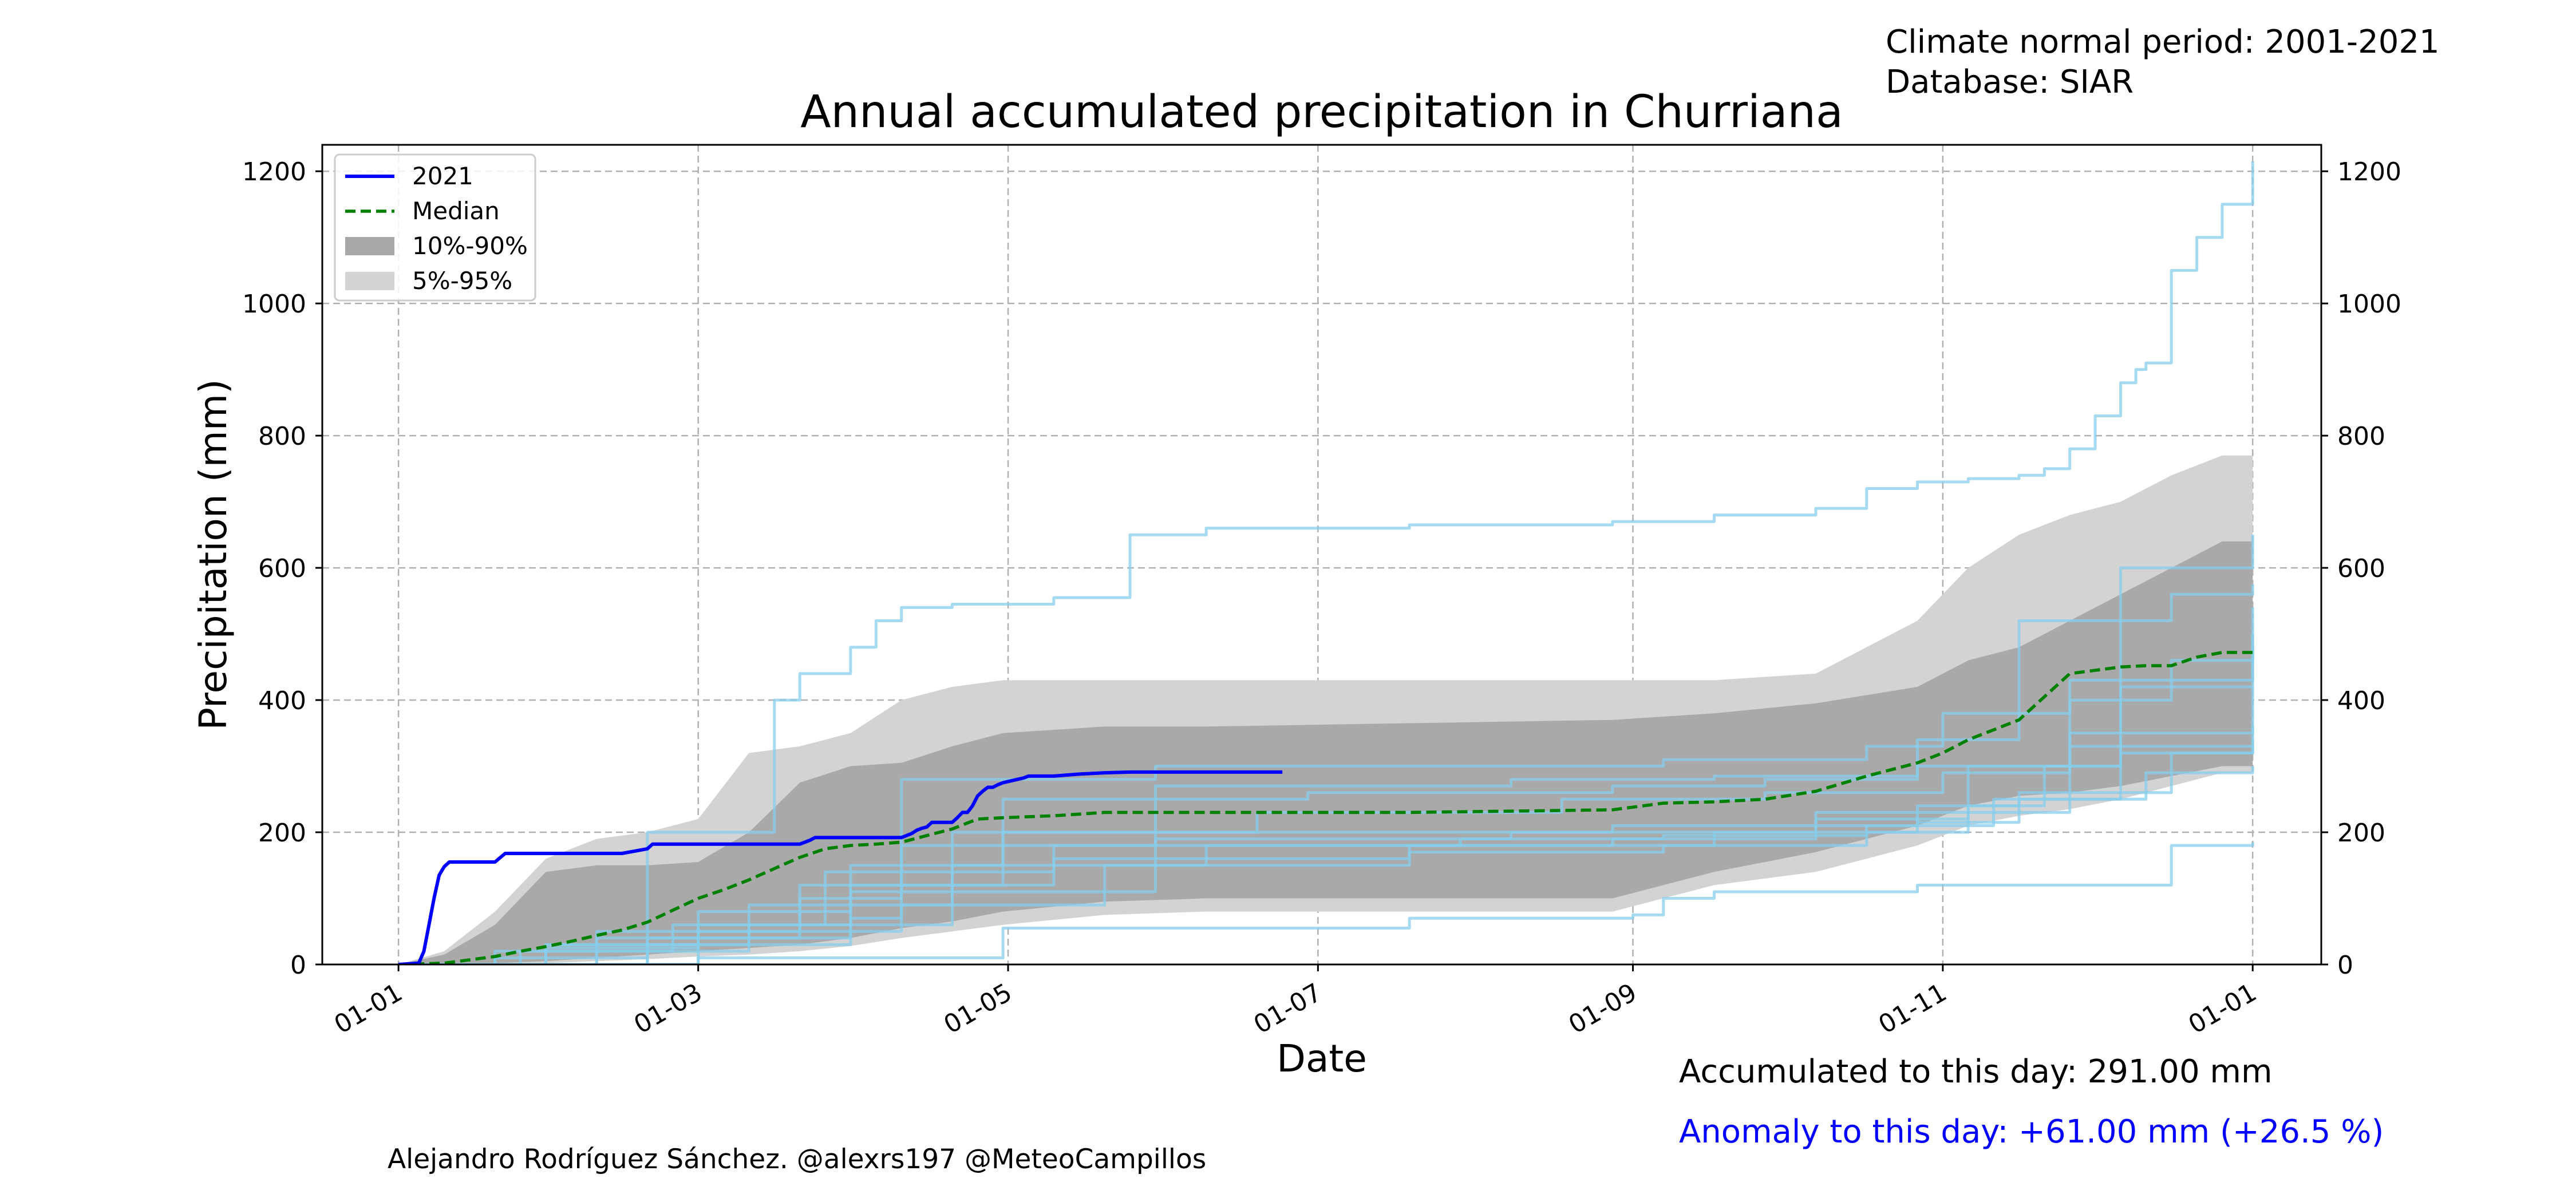 The width and height of the screenshot is (2576, 1202). What do you see at coordinates (2361, 569) in the screenshot?
I see `y-tick-label-right: 600` at bounding box center [2361, 569].